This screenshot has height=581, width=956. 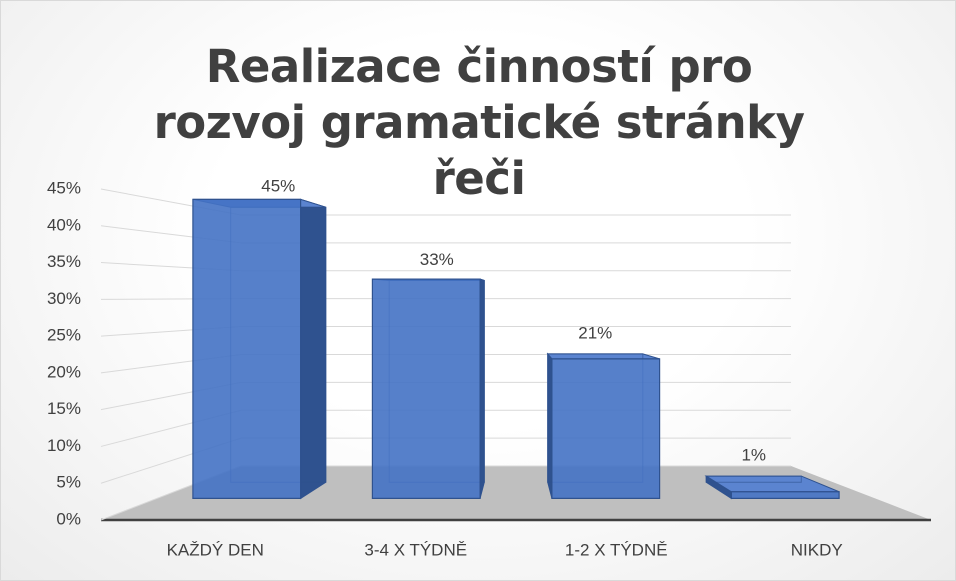 What do you see at coordinates (753, 455) in the screenshot?
I see `data-label: 1%` at bounding box center [753, 455].